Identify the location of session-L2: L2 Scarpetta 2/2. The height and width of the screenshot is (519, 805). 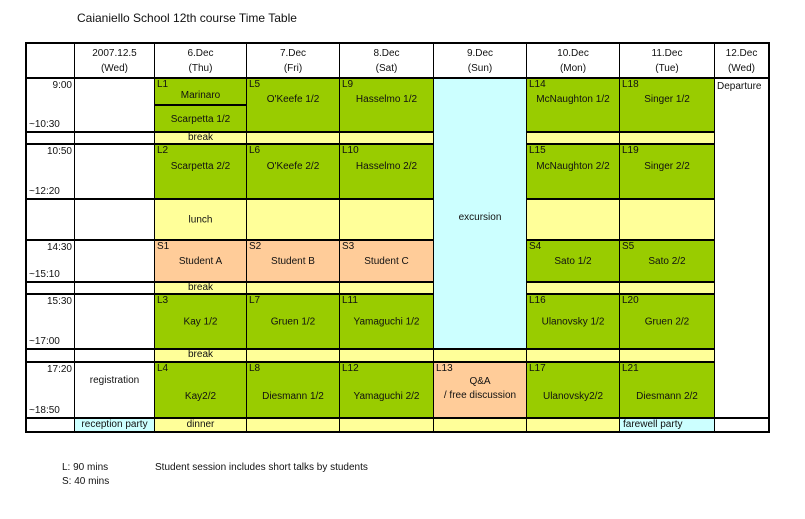
(200, 171).